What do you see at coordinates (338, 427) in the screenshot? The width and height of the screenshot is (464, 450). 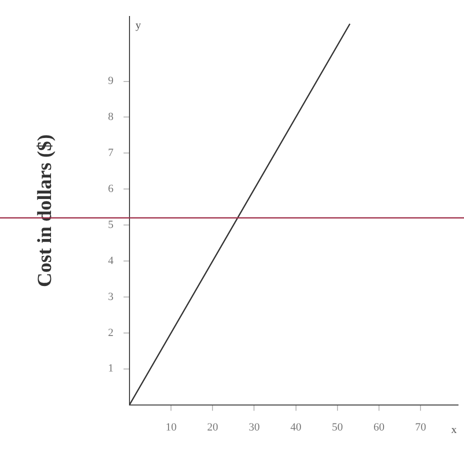 I see `x-tick-label: 50` at bounding box center [338, 427].